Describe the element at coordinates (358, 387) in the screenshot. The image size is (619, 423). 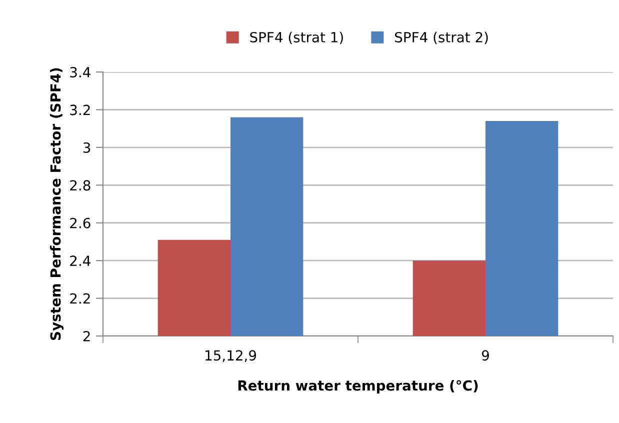
I see `x-axis-title: Return water temperature (°C)` at that location.